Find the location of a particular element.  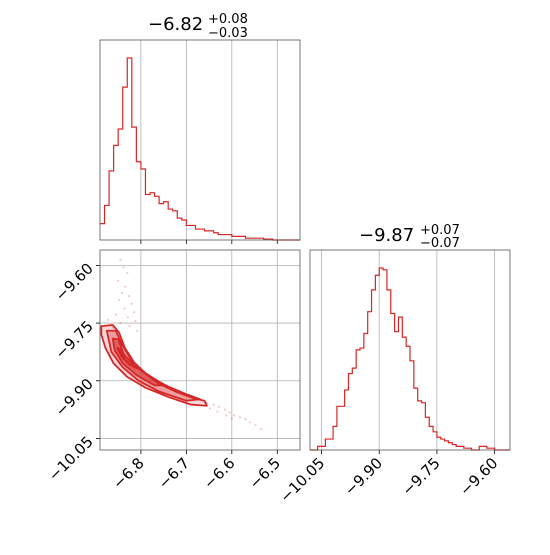

histogram-p2-panel is located at coordinates (410, 351).